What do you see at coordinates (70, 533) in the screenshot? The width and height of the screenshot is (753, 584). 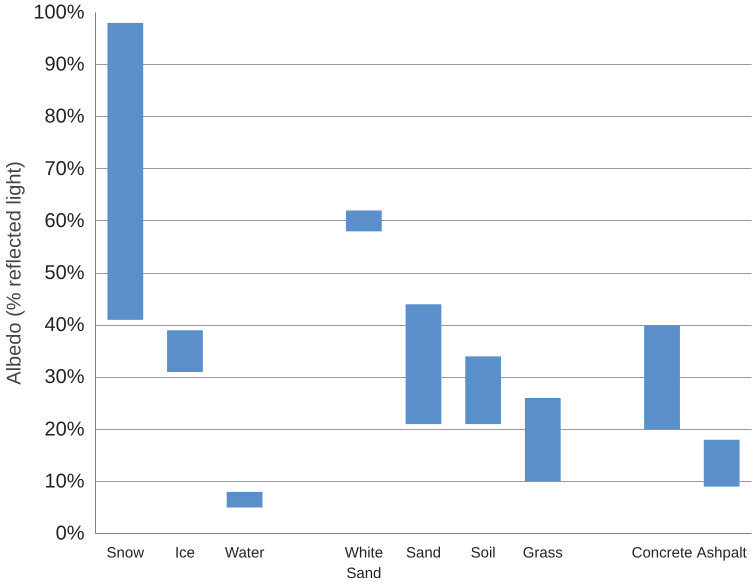 I see `y-tick-label: 0%` at bounding box center [70, 533].